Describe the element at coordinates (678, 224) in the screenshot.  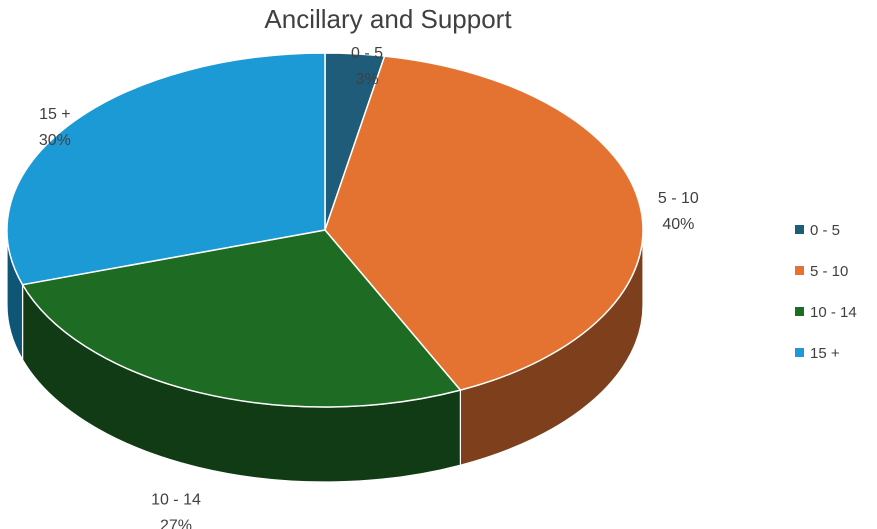
I see `data-label-value: 40%` at that location.